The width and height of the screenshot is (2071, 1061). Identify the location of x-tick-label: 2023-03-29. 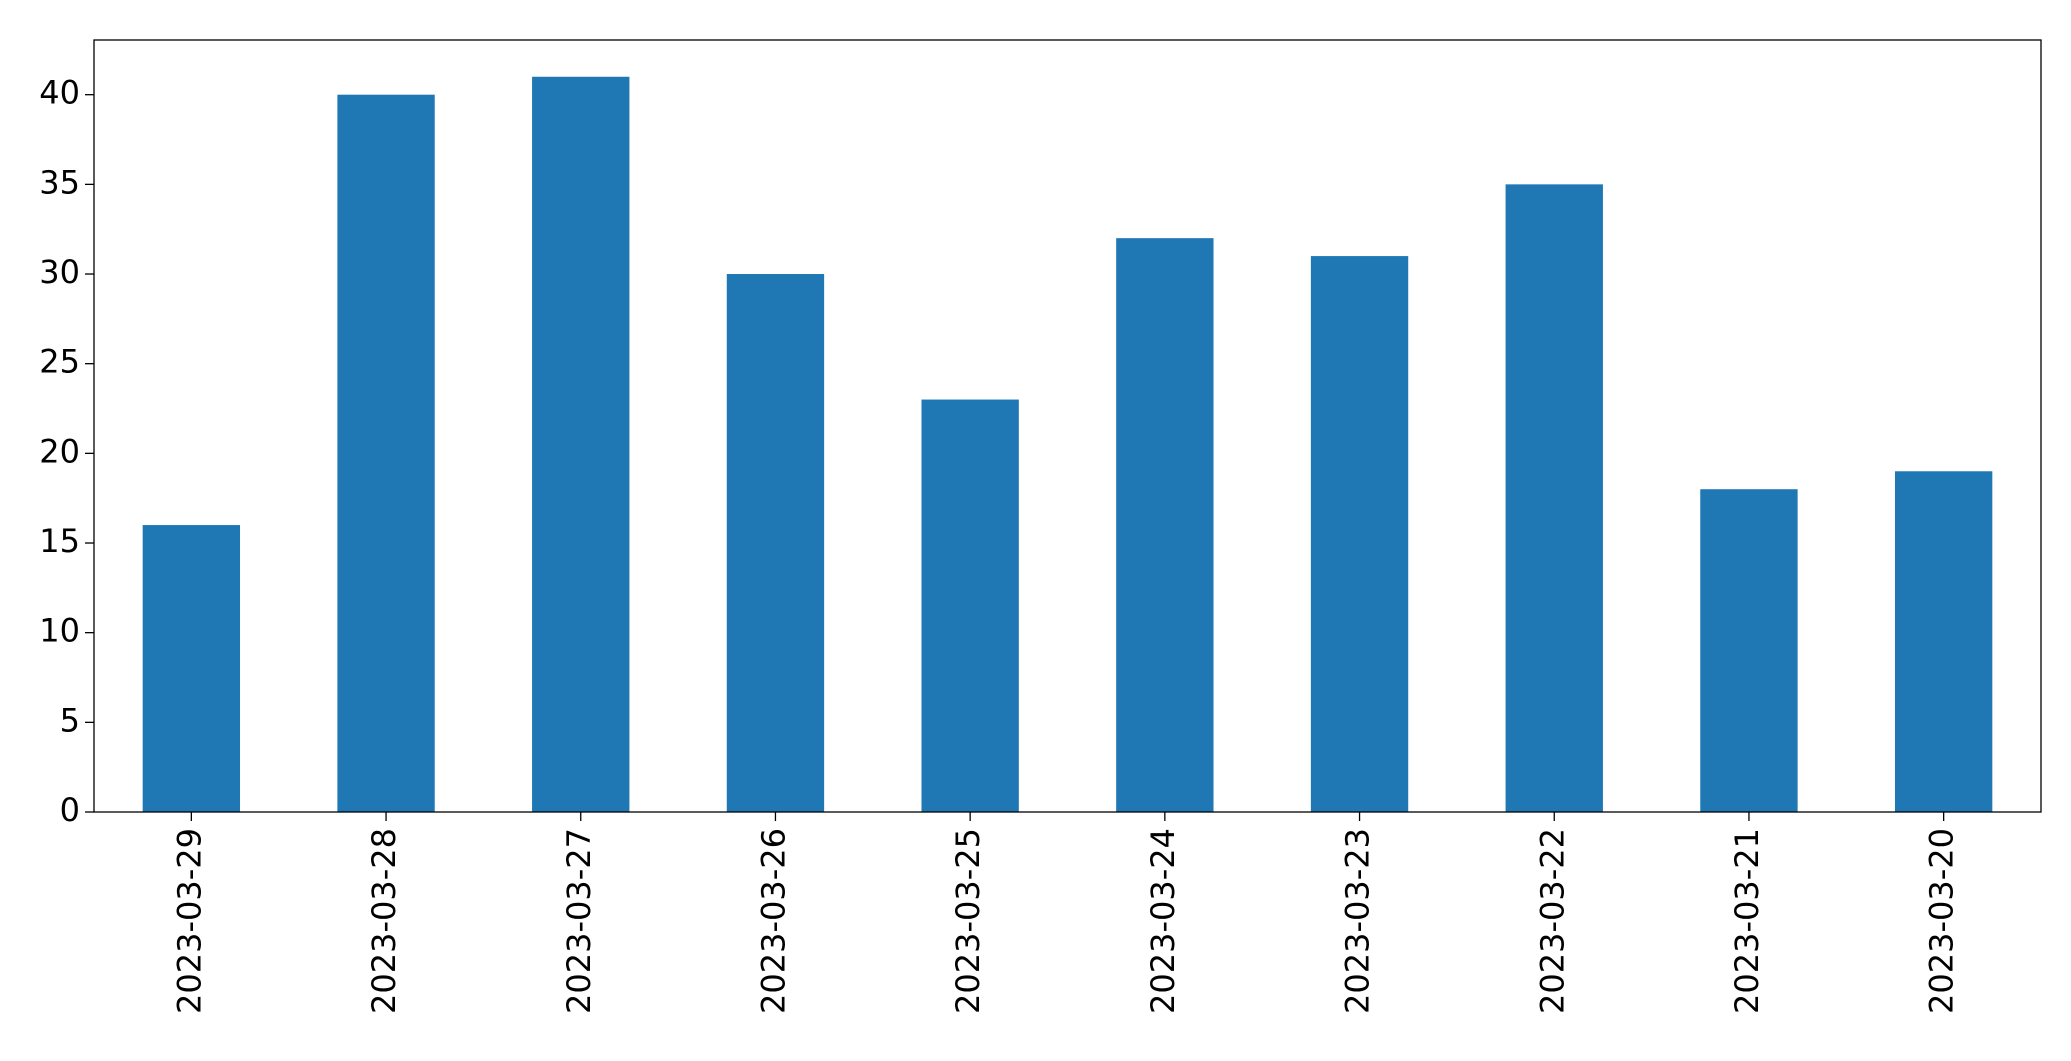
(189, 921).